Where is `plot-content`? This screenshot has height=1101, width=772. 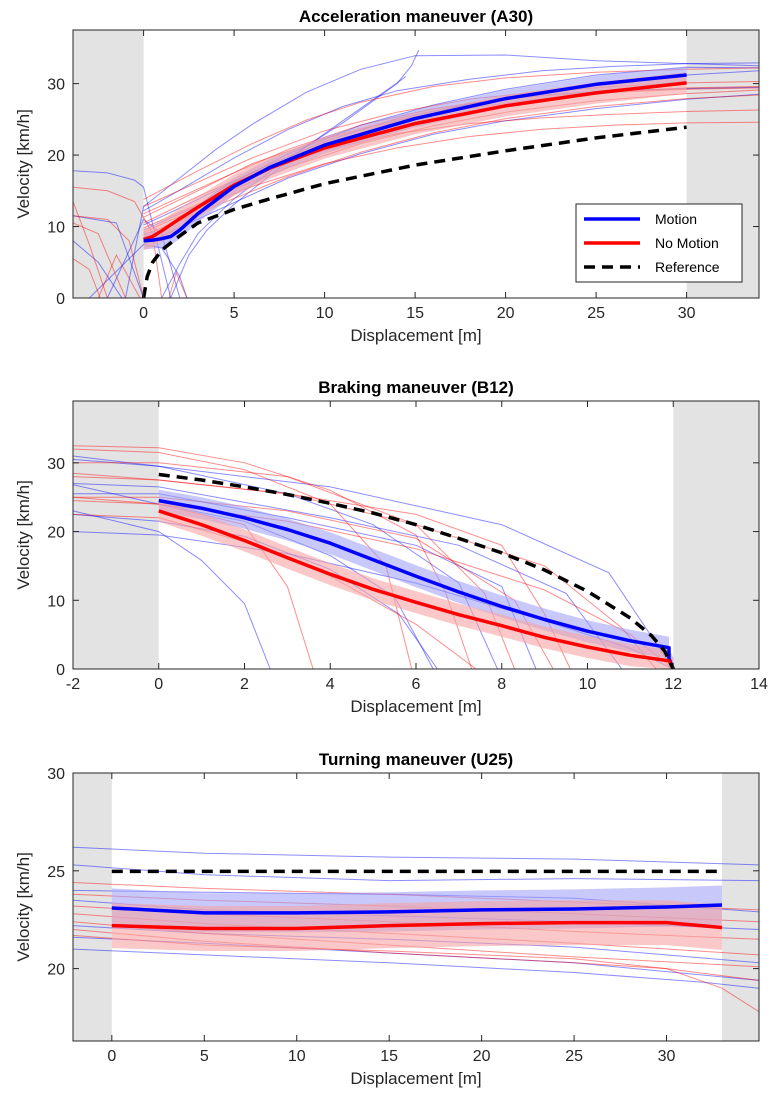
plot-content is located at coordinates (416, 929).